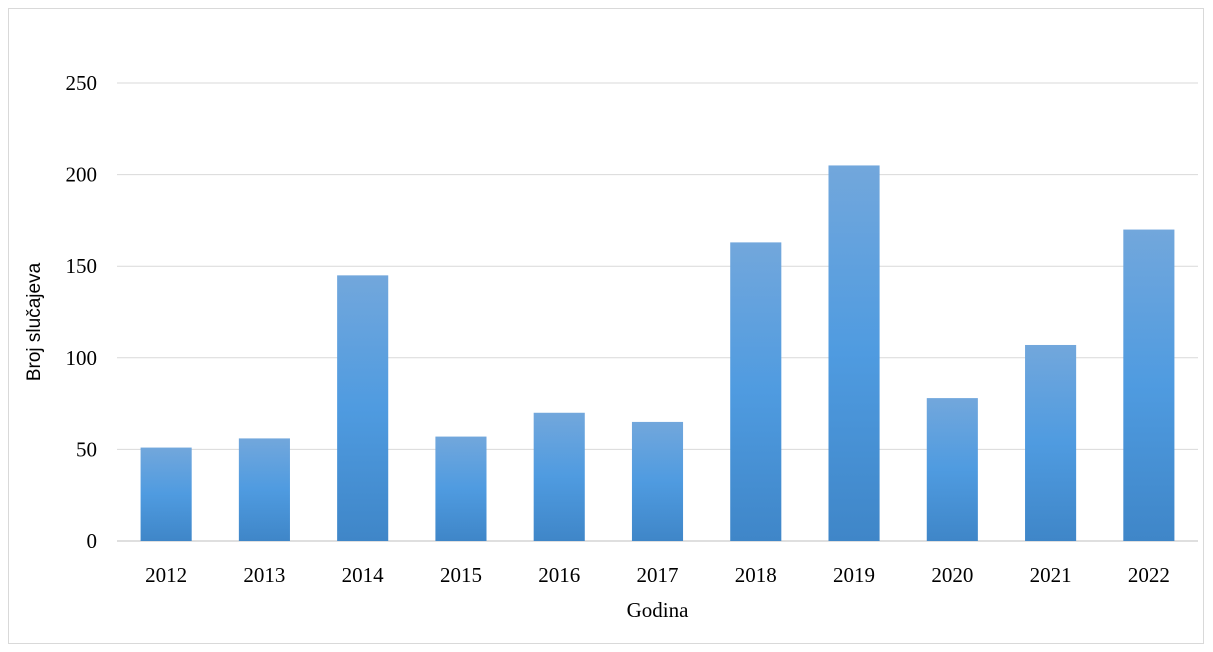  What do you see at coordinates (559, 575) in the screenshot?
I see `x-tick-label: 2016` at bounding box center [559, 575].